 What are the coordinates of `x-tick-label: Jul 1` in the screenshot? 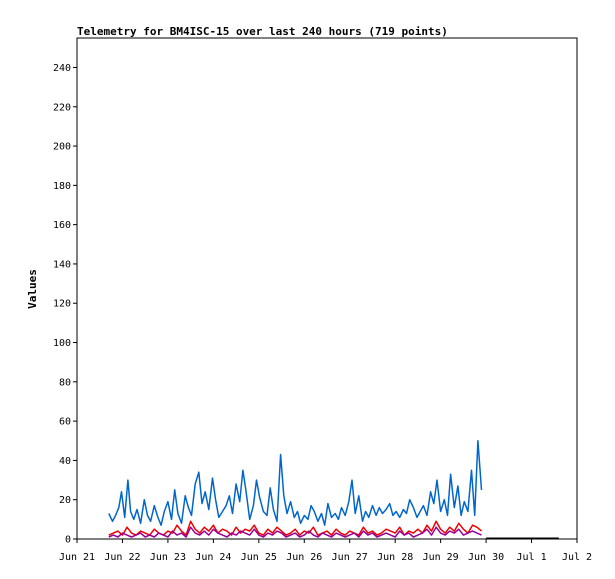 It's located at (531, 557).